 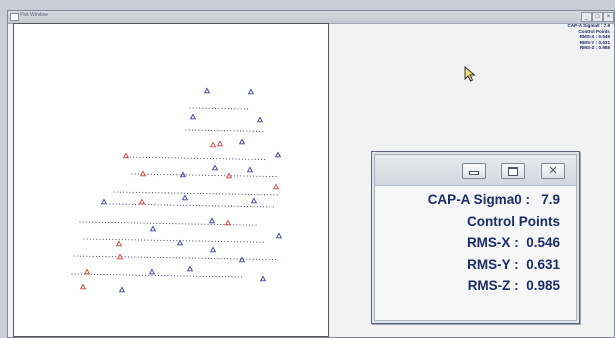 What do you see at coordinates (586, 17) in the screenshot?
I see `window-minimize-button: _` at bounding box center [586, 17].